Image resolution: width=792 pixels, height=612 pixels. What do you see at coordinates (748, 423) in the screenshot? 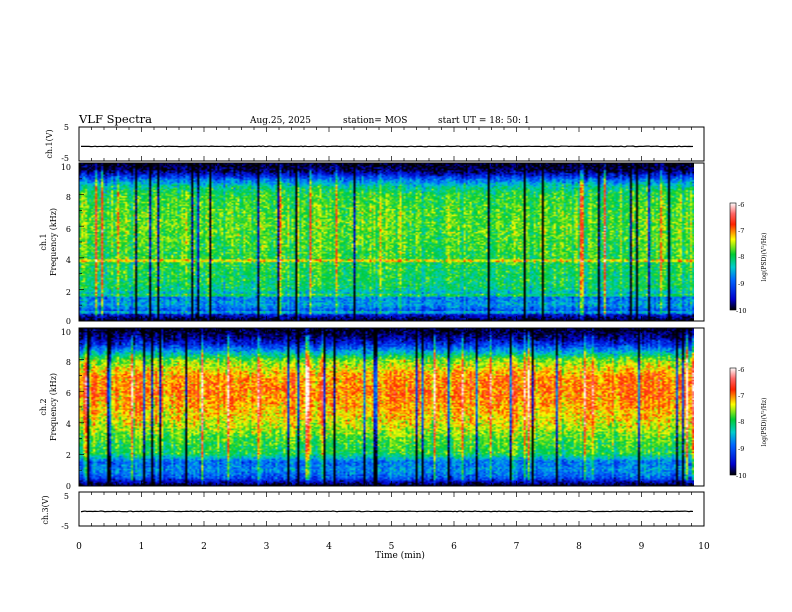
I see `ch2-colorbar: -6 -7 -8 -9 -10 log(PSD)(V²/Hz)` at bounding box center [748, 423].